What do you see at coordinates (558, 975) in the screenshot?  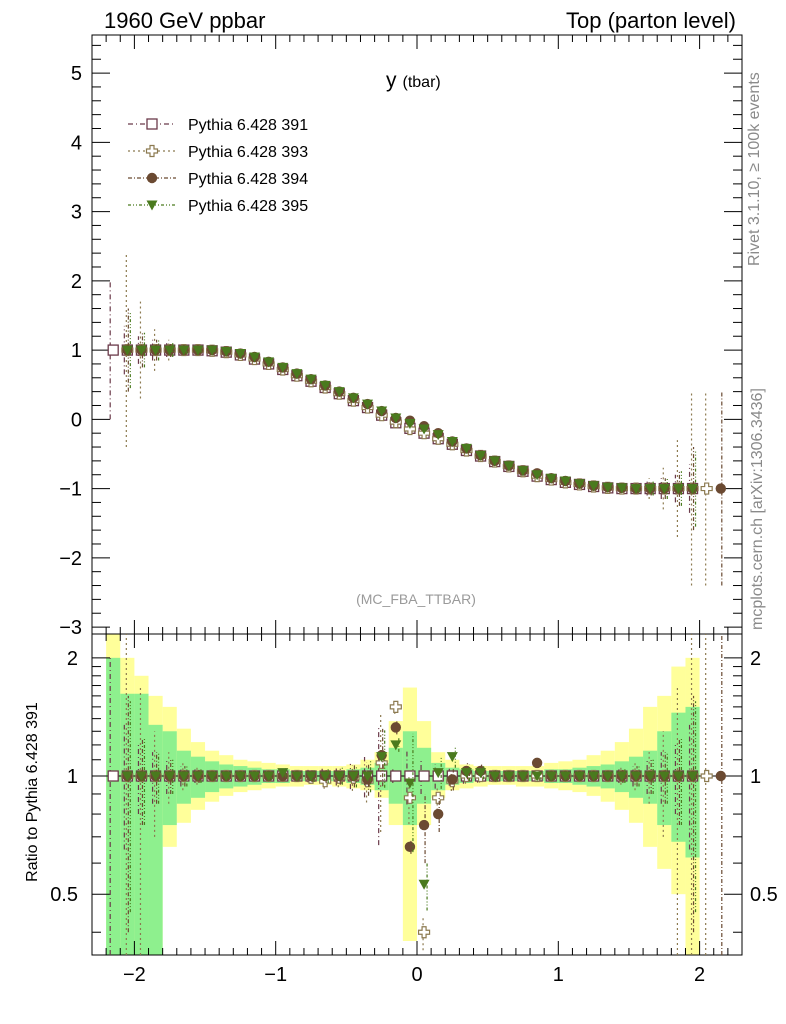 I see `x-tick-label: 1` at bounding box center [558, 975].